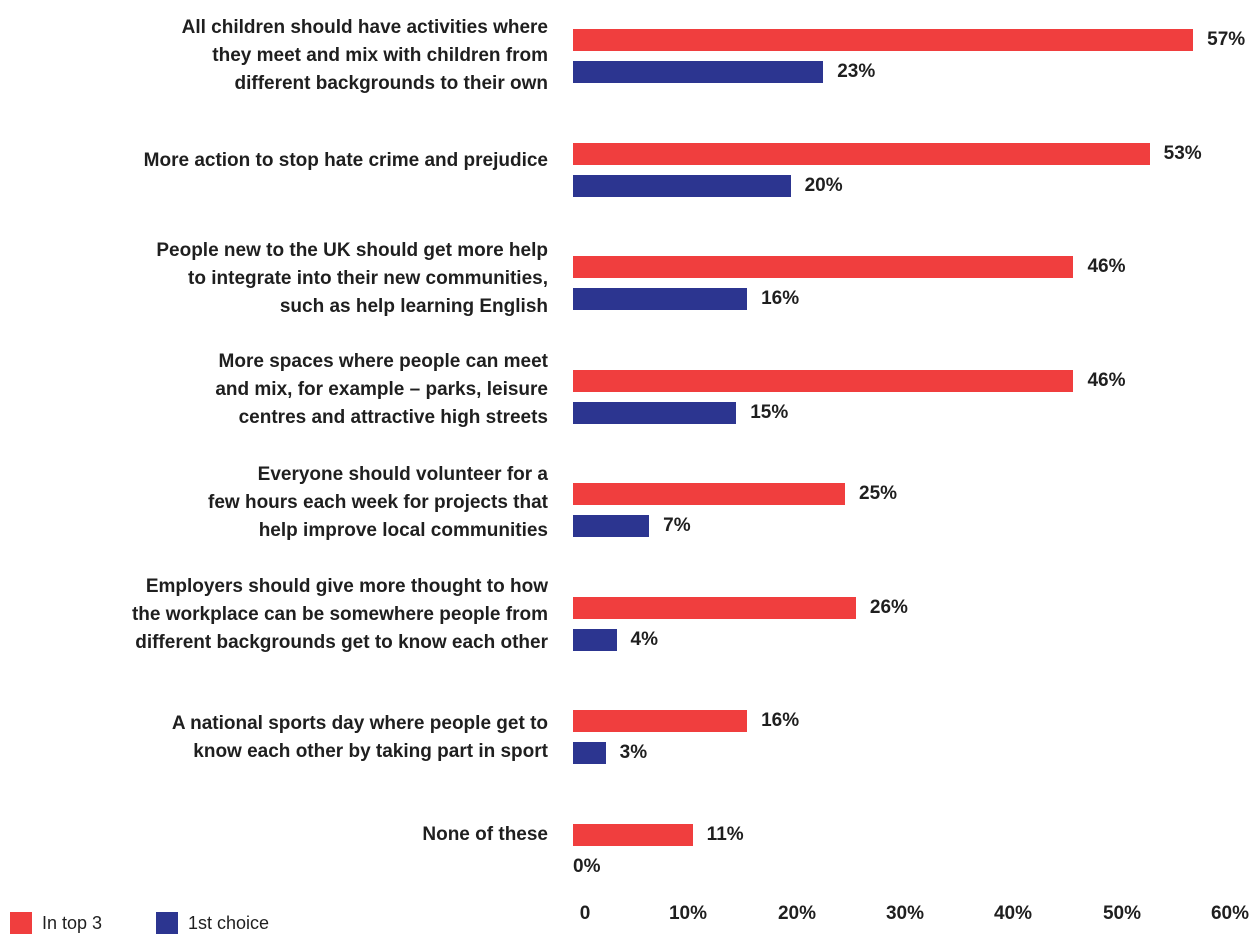 This screenshot has width=1258, height=938. I want to click on category-label-line: help improve local communities, so click(403, 530).